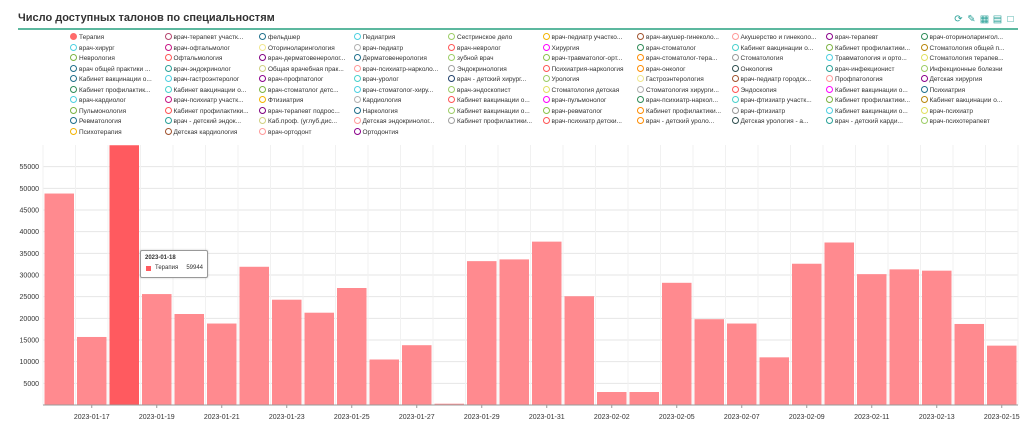 The image size is (1024, 437). I want to click on legend-item: врач-пульмонолог, so click(586, 100).